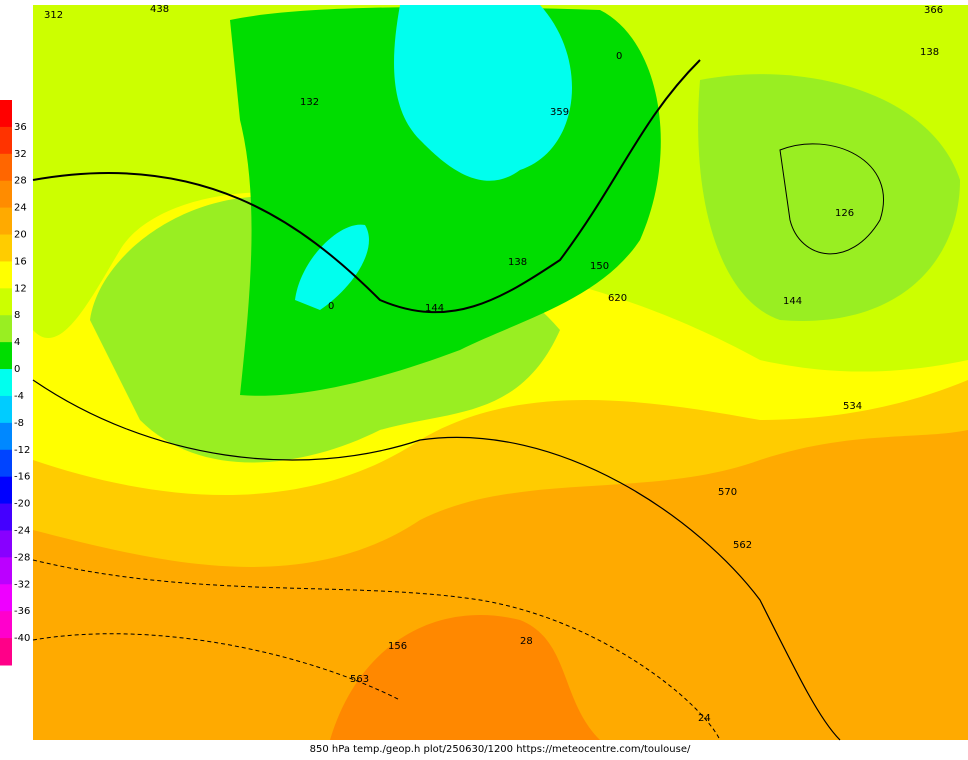 This screenshot has width=968, height=760. I want to click on legend-label: -40, so click(22, 638).